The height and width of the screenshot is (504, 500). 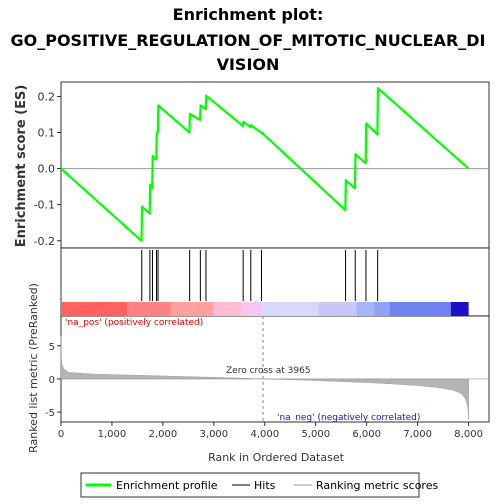 I want to click on x-tick-label: 0, so click(x=61, y=434).